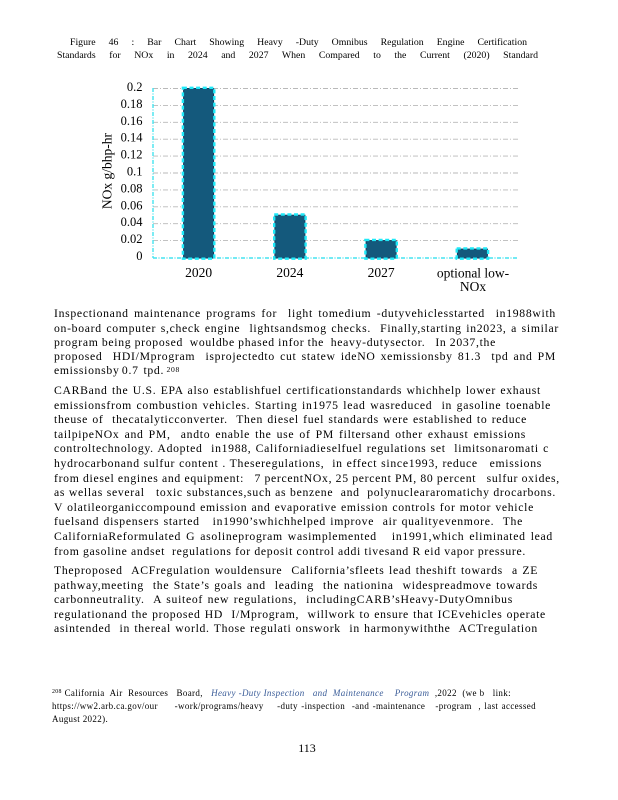  I want to click on svg-text: 0.2, so click(135, 87).